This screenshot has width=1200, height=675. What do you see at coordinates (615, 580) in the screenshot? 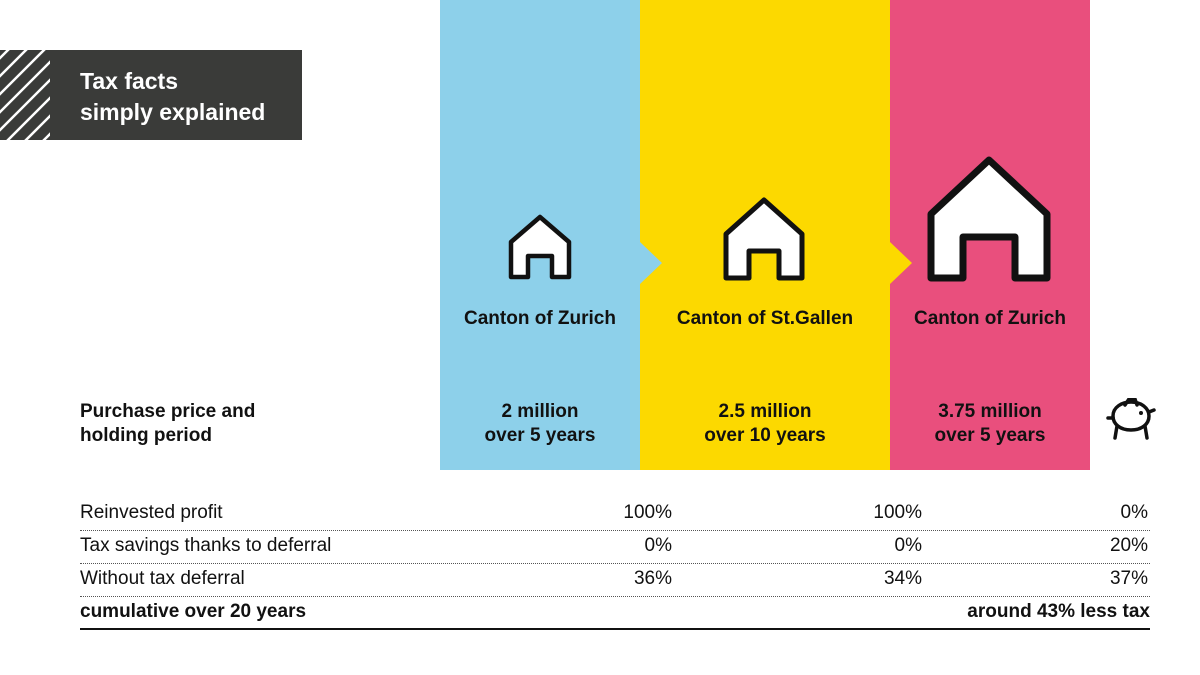
I see `table-row: Without tax deferral 36% 34% 37%` at bounding box center [615, 580].